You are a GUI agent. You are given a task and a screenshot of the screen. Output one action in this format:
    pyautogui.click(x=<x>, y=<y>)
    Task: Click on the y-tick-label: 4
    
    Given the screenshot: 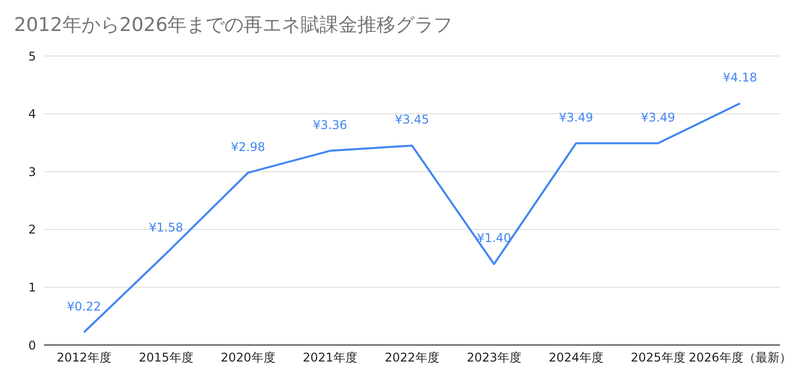 What is the action you would take?
    pyautogui.click(x=32, y=114)
    